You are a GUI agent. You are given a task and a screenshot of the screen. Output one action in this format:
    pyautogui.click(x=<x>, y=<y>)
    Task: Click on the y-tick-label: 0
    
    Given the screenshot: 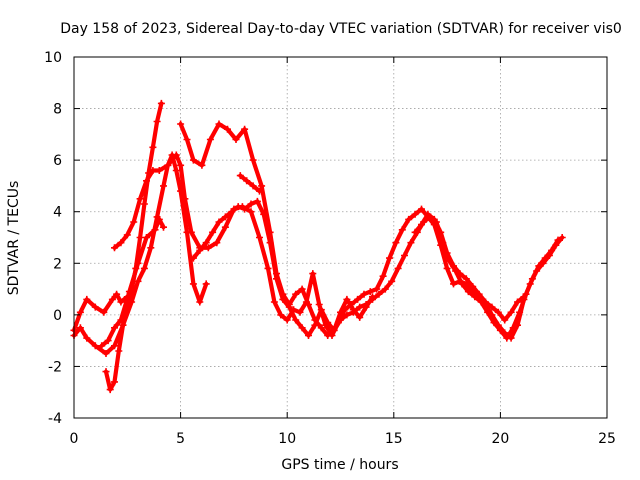 What is the action you would take?
    pyautogui.click(x=57, y=316)
    